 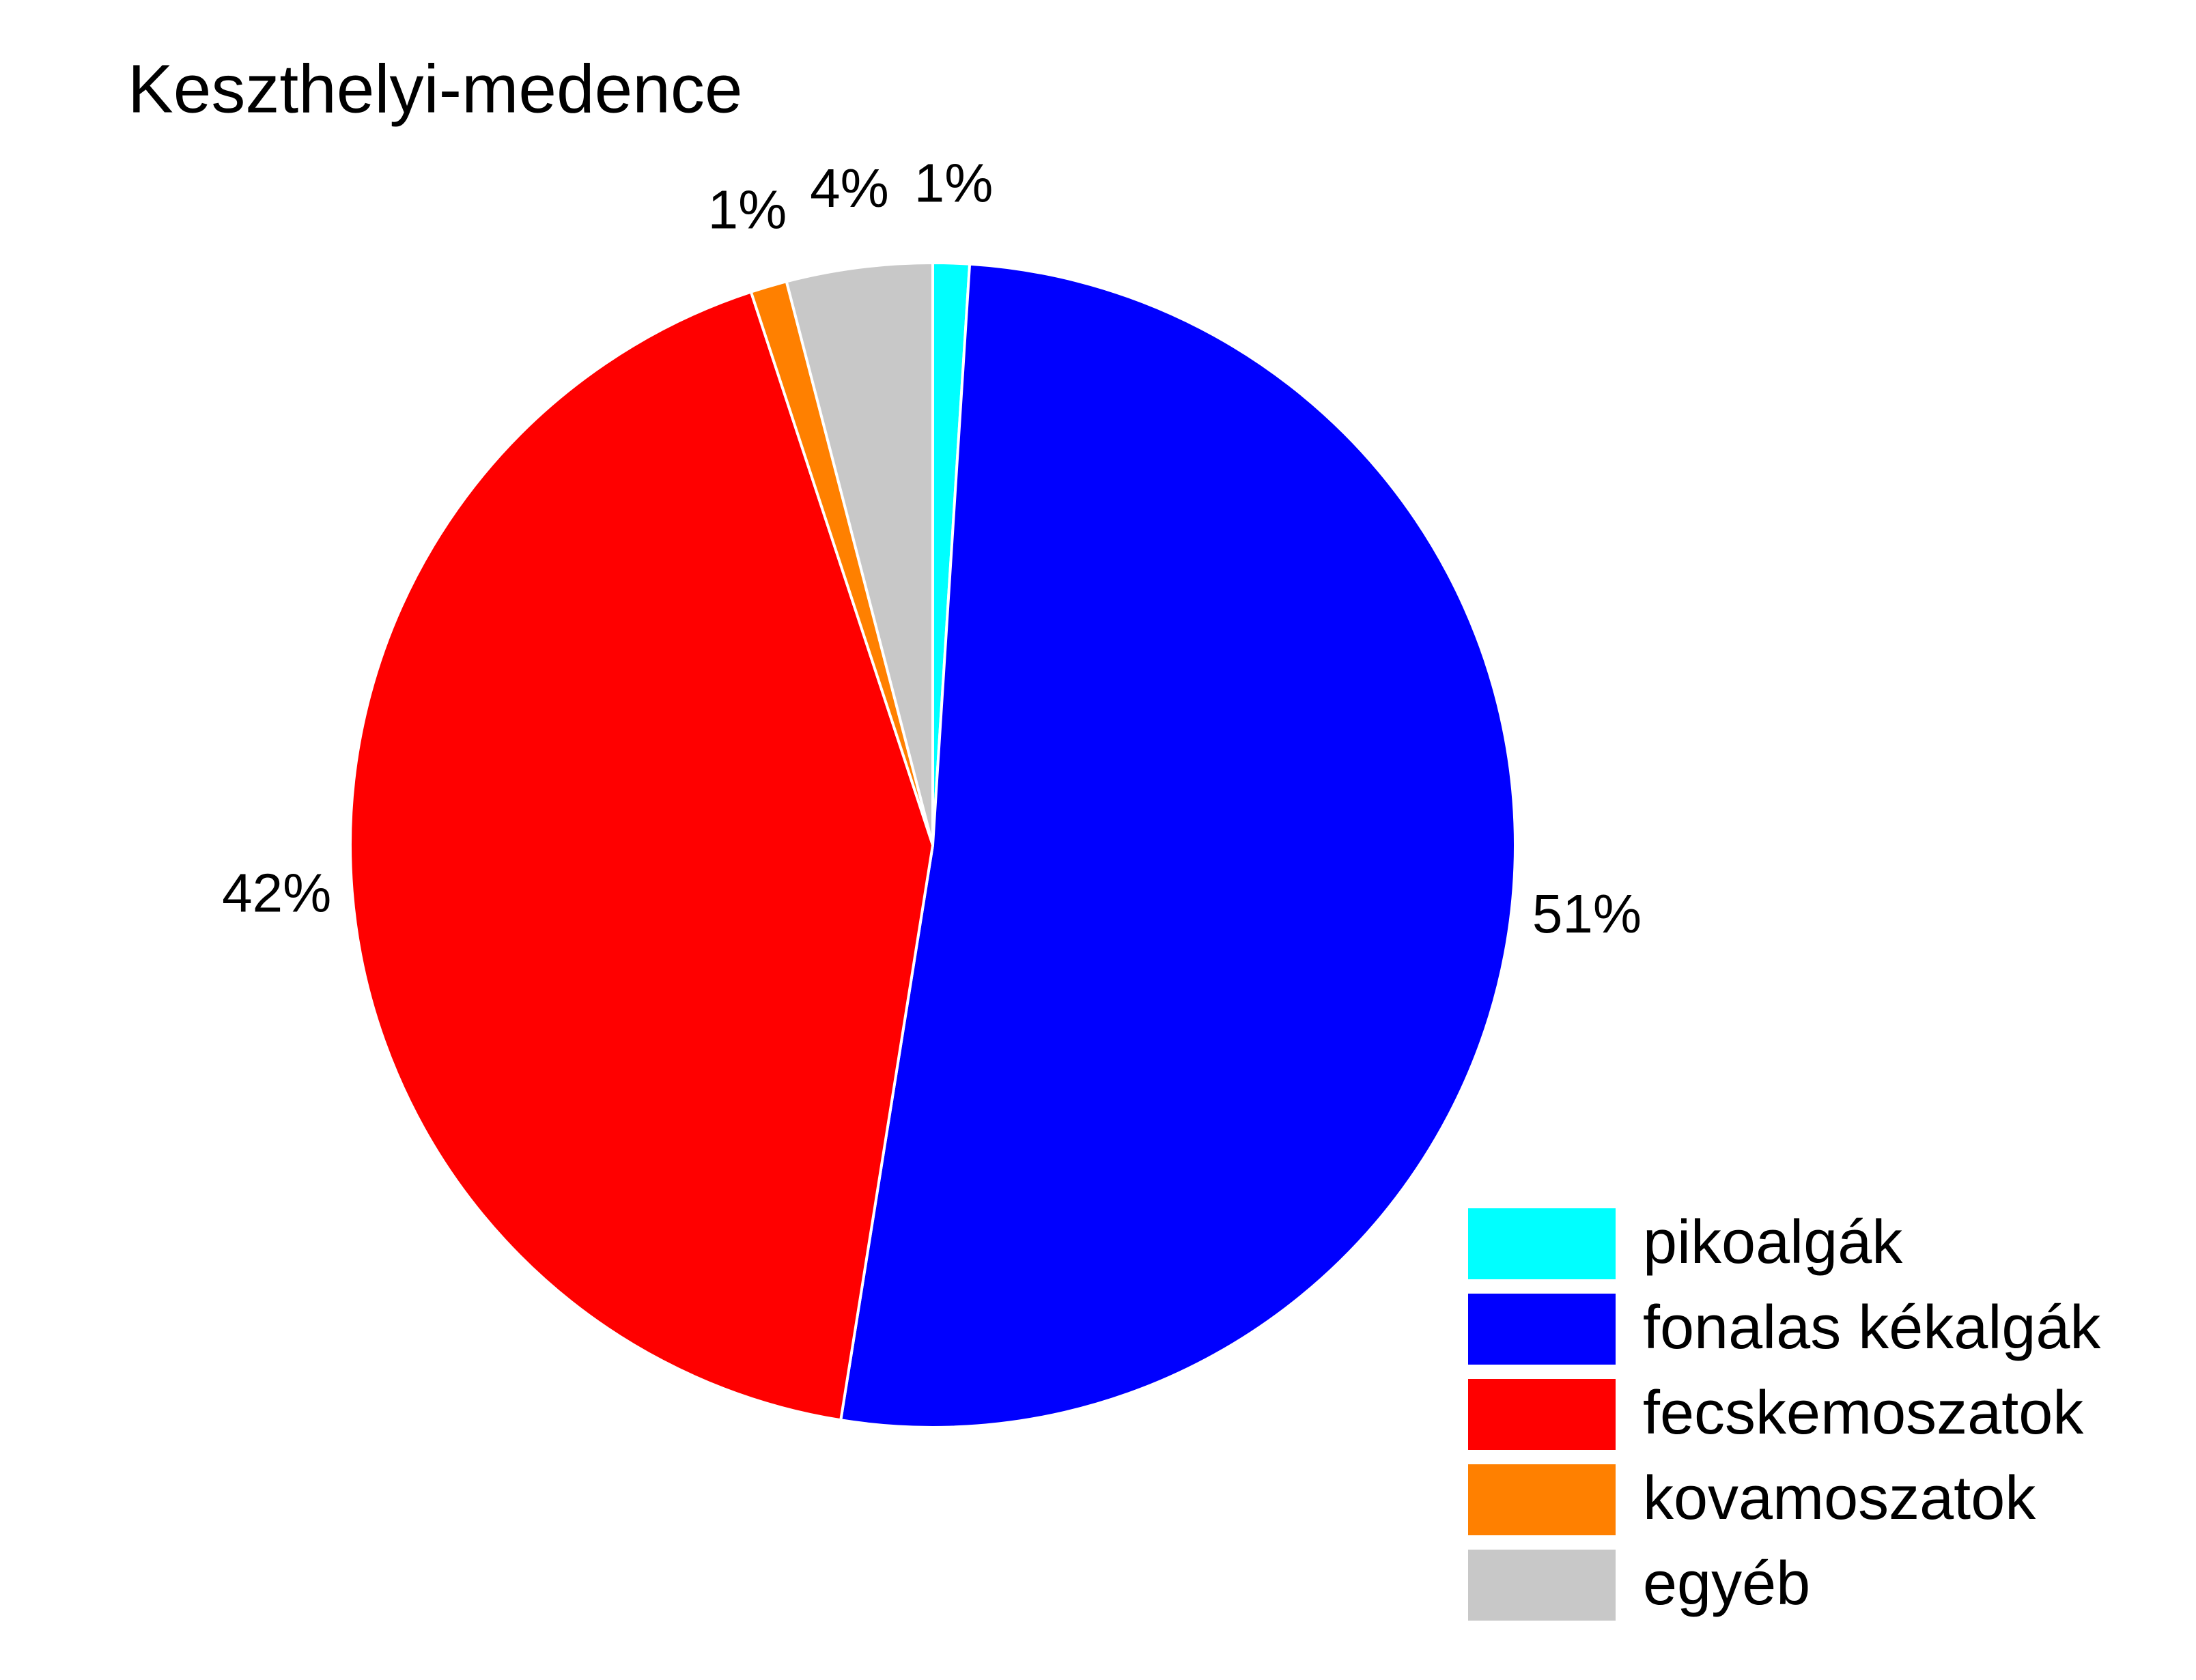 I want to click on slice-label: 51%, so click(x=1587, y=913).